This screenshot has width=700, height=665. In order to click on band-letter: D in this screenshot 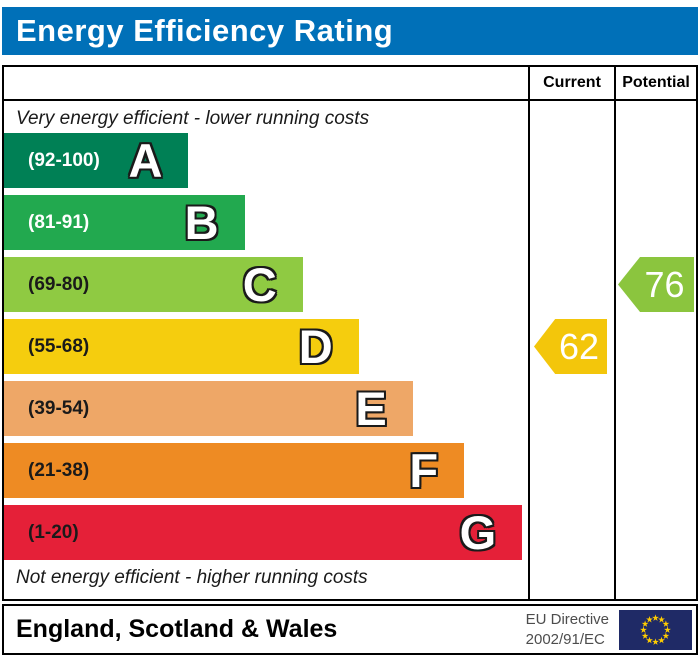, I will do `click(315, 346)`.